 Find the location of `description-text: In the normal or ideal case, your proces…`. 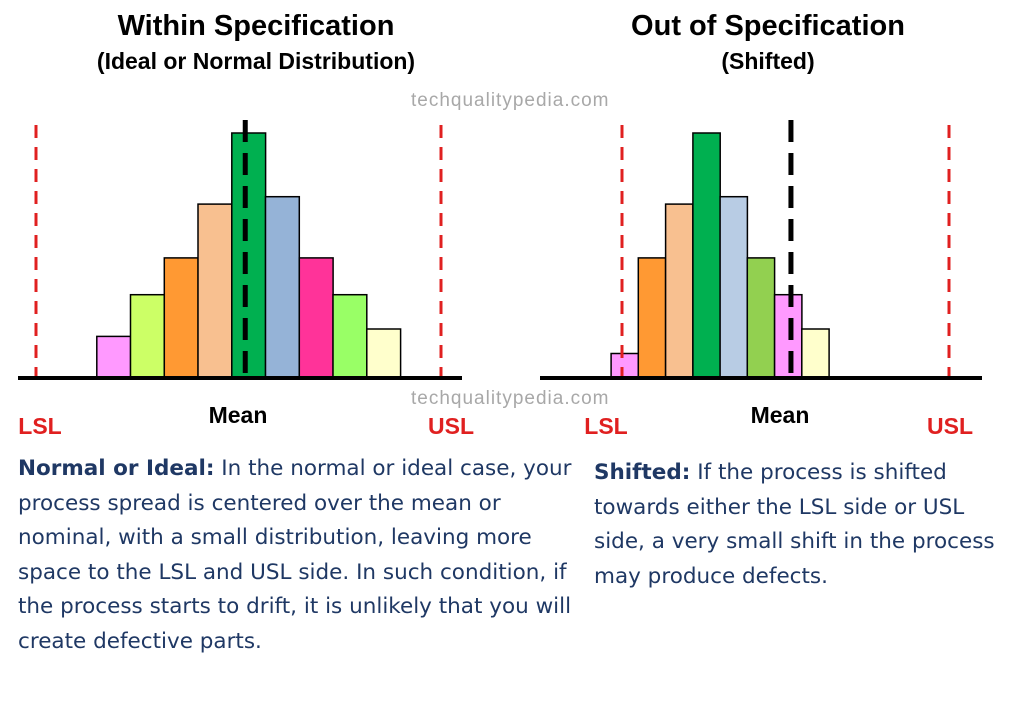

description-text: In the normal or ideal case, your proces… is located at coordinates (295, 555).